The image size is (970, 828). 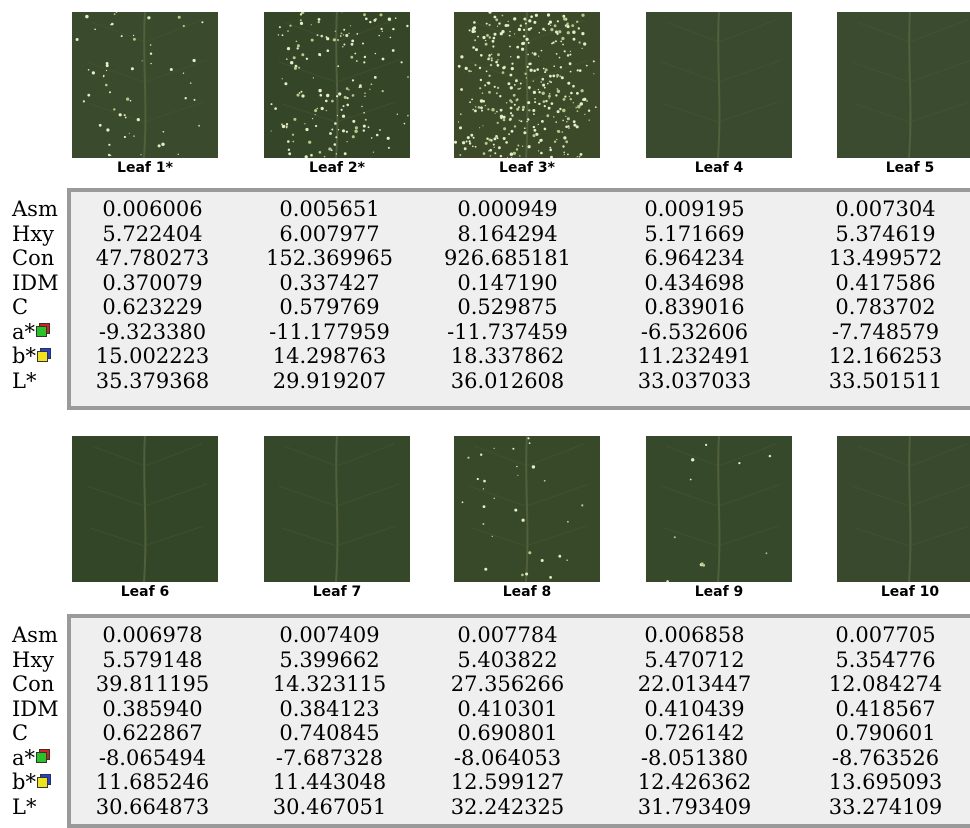 What do you see at coordinates (152, 782) in the screenshot?
I see `feature-value: 11.685246` at bounding box center [152, 782].